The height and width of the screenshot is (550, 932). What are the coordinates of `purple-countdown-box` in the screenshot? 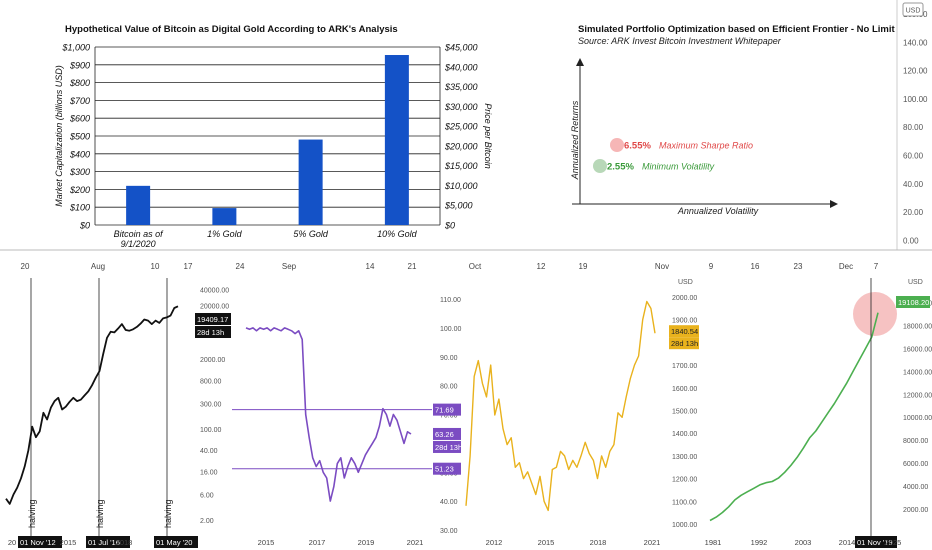 It's located at (447, 446).